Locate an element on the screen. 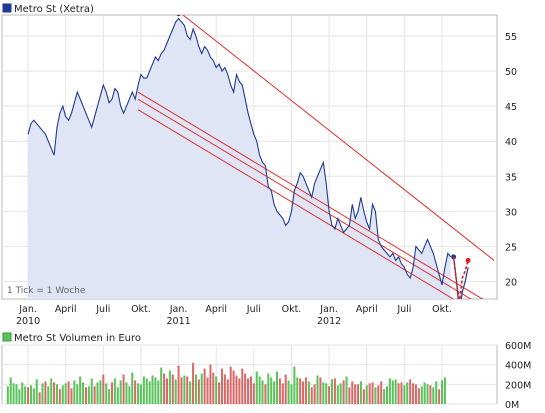 The image size is (545, 413). price-y-tick-label: 40 is located at coordinates (511, 142).